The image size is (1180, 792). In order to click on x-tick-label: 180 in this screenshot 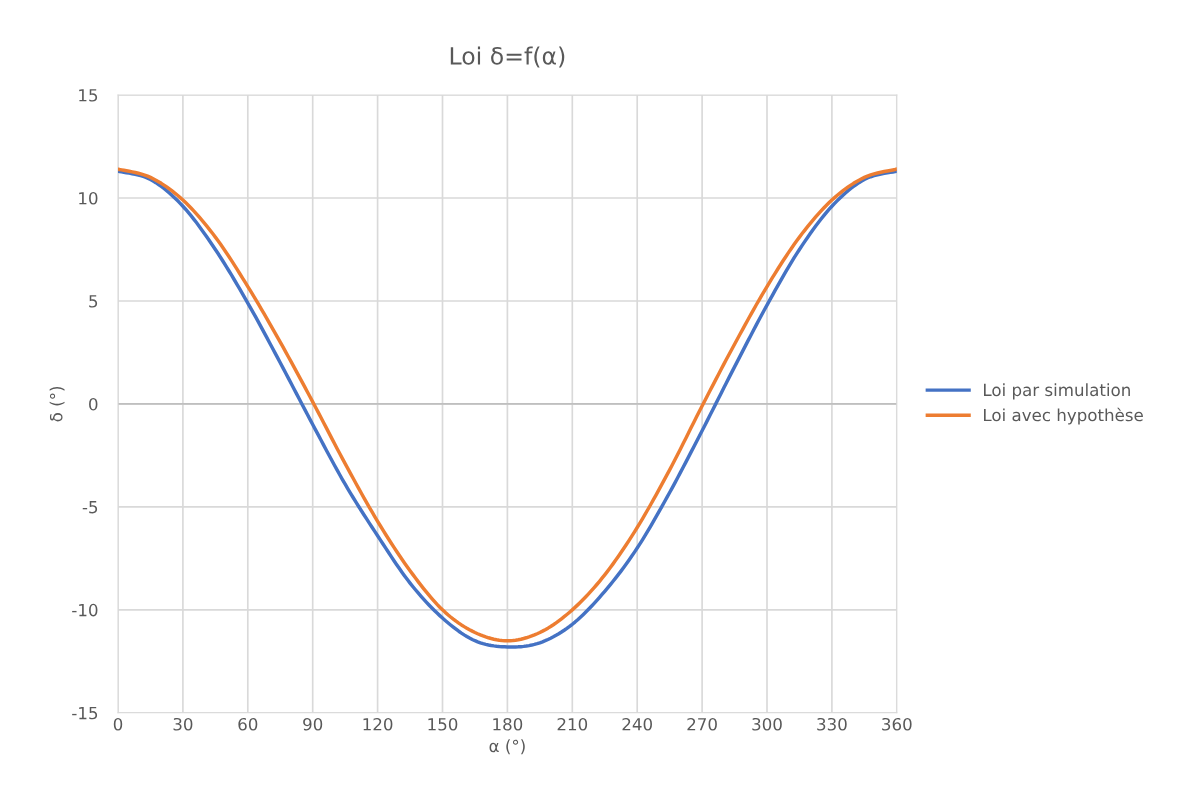, I will do `click(508, 724)`.